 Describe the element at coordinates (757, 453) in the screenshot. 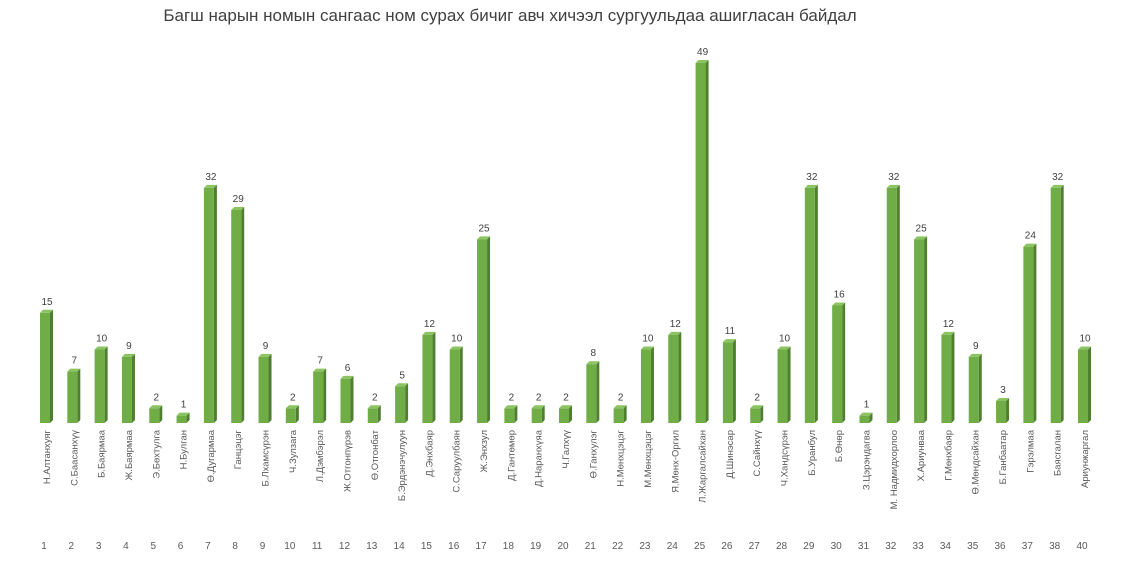

I see `category-label: С.Сайнхүү` at that location.